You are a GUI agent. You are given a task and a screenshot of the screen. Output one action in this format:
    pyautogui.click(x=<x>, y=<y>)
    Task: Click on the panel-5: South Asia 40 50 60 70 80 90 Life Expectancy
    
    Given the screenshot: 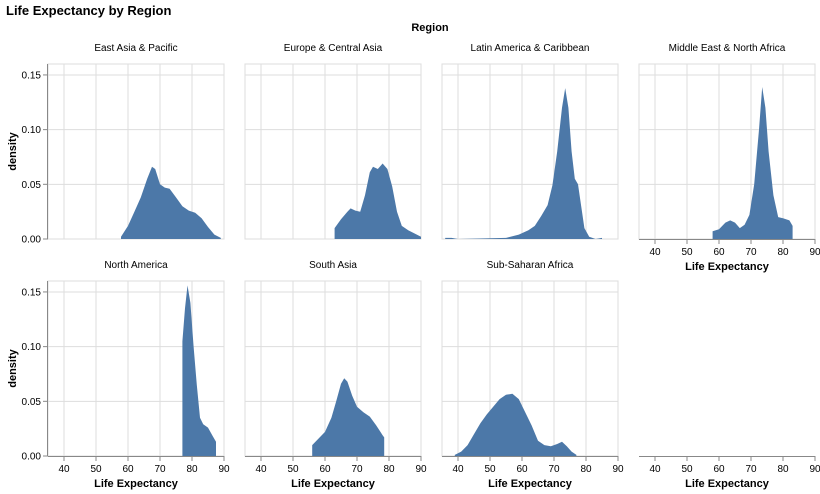 What is the action you would take?
    pyautogui.click(x=335, y=375)
    